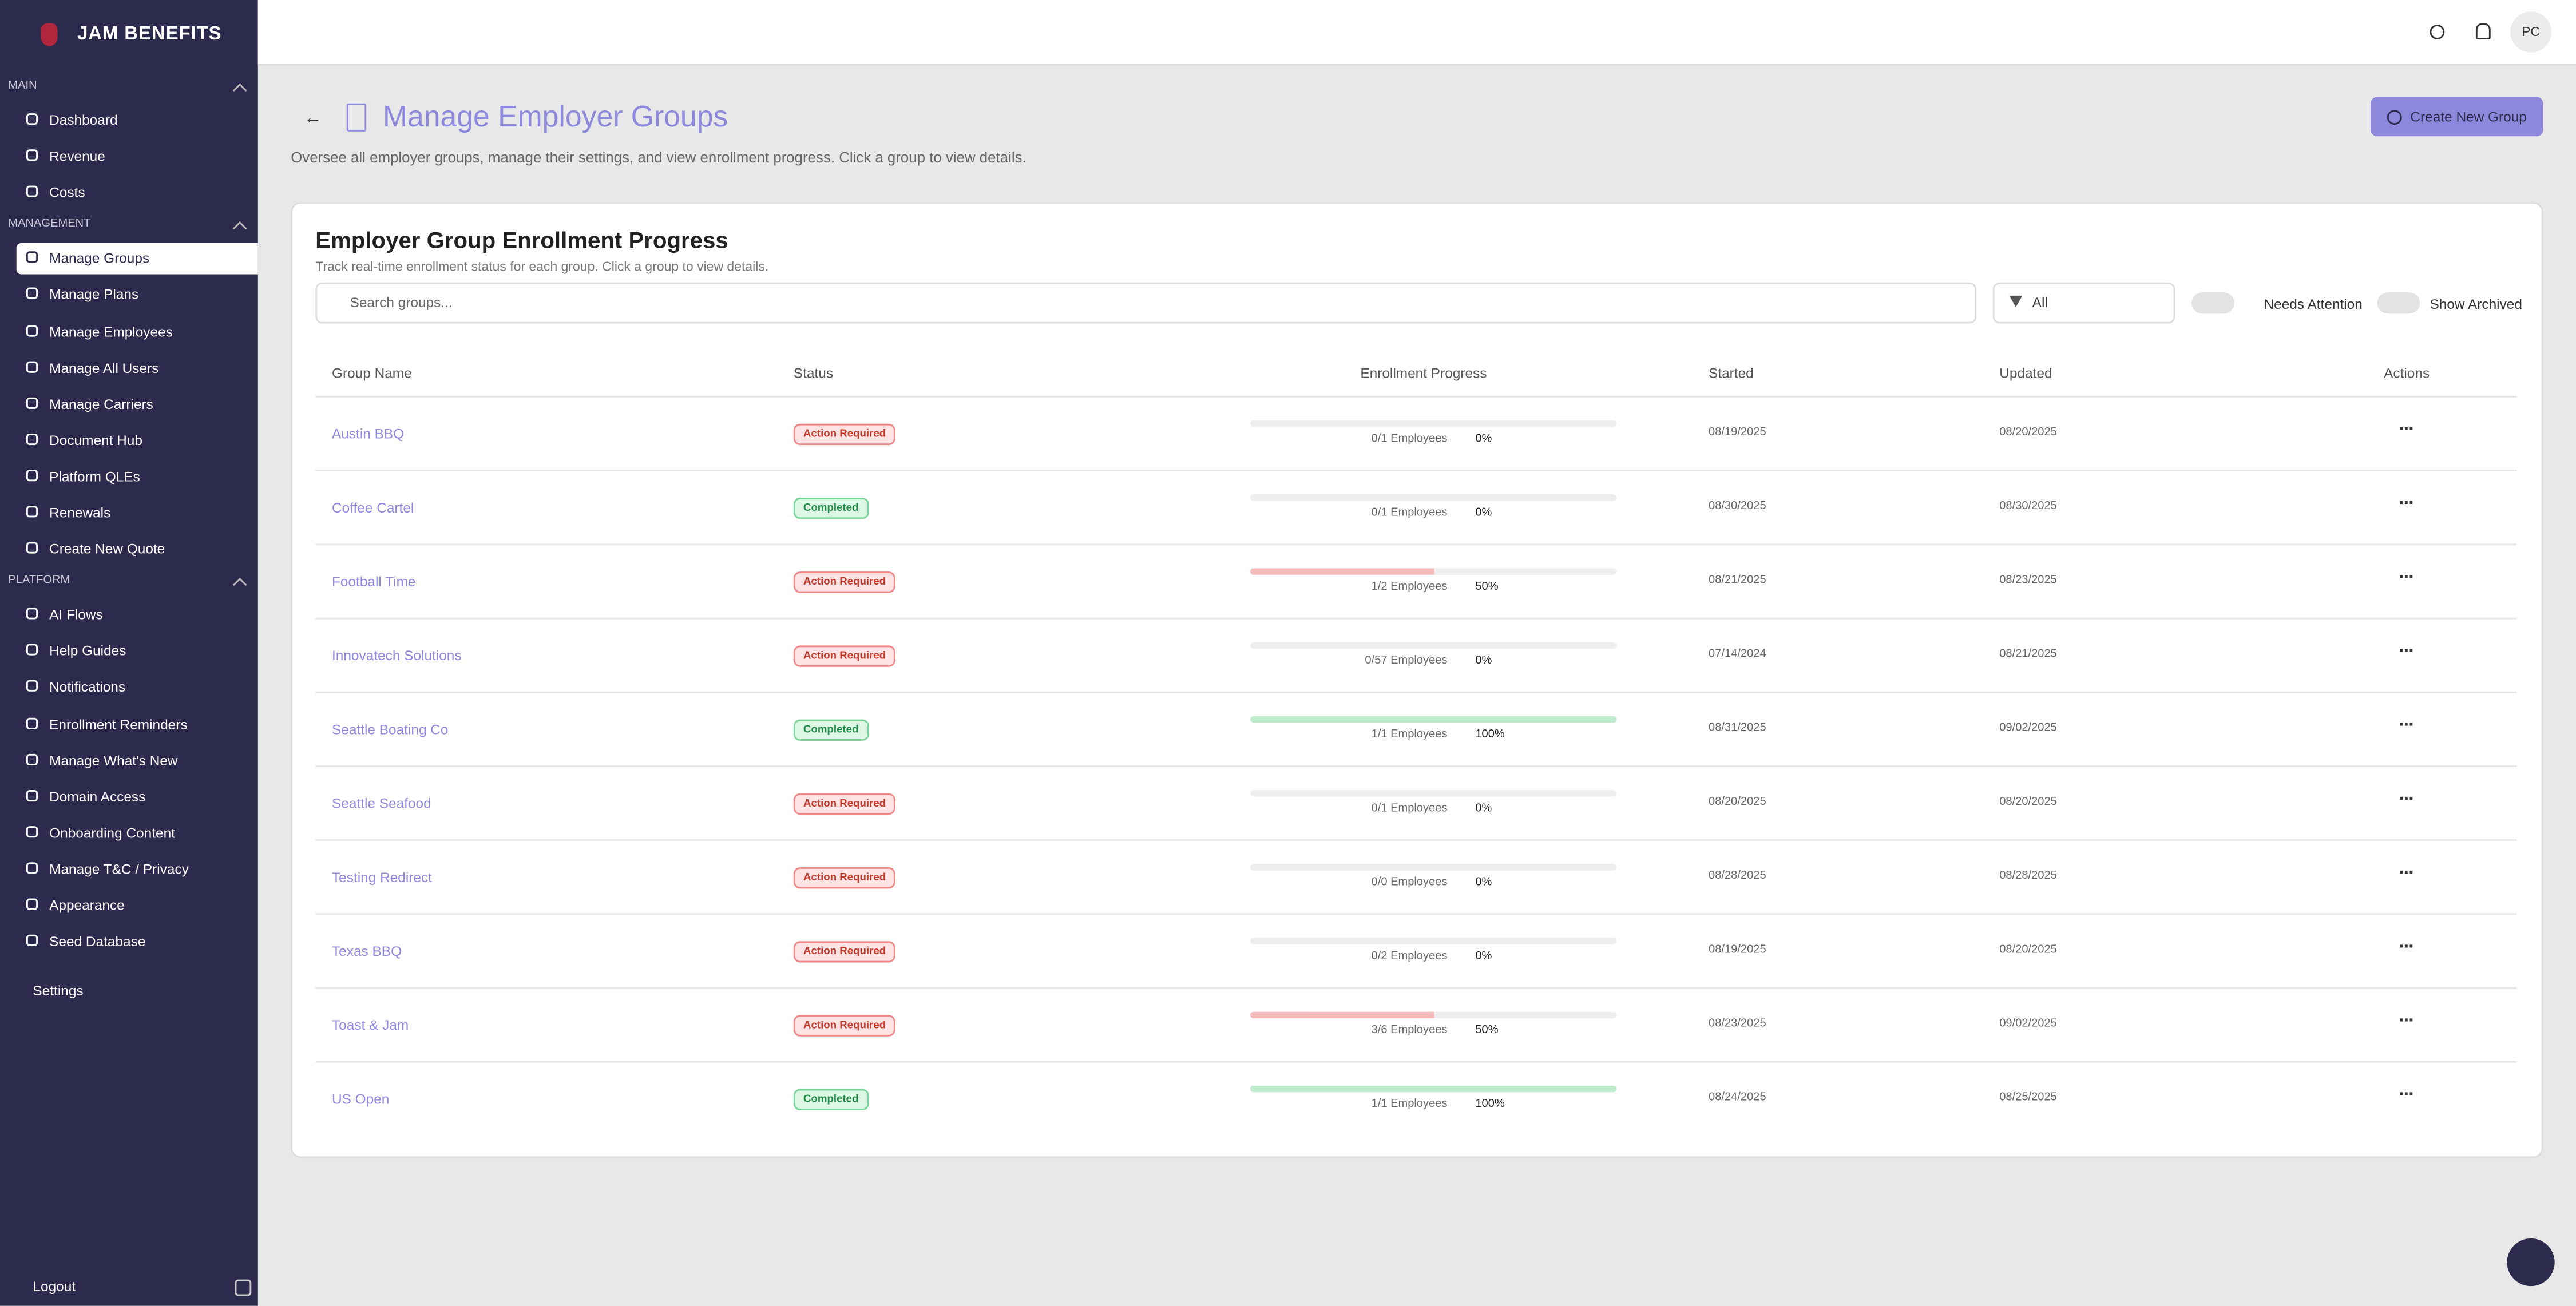 The height and width of the screenshot is (1306, 2576). What do you see at coordinates (119, 868) in the screenshot?
I see `nav-label: Manage T&C / Privacy` at bounding box center [119, 868].